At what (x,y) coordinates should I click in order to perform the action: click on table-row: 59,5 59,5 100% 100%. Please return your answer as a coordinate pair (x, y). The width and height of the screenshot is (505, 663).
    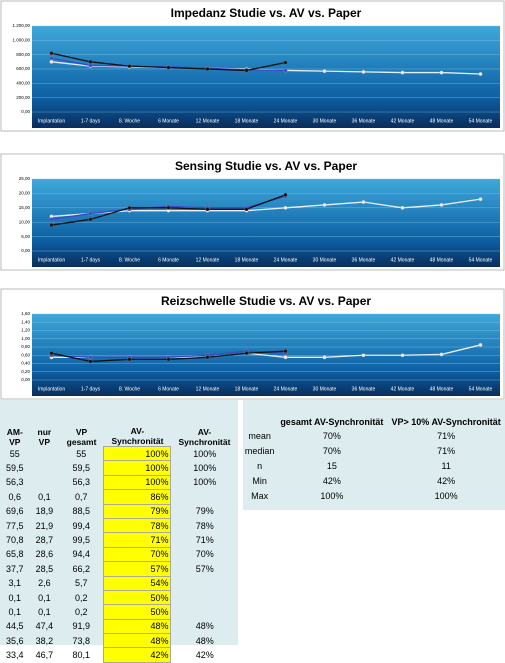
    Looking at the image, I should click on (119, 468).